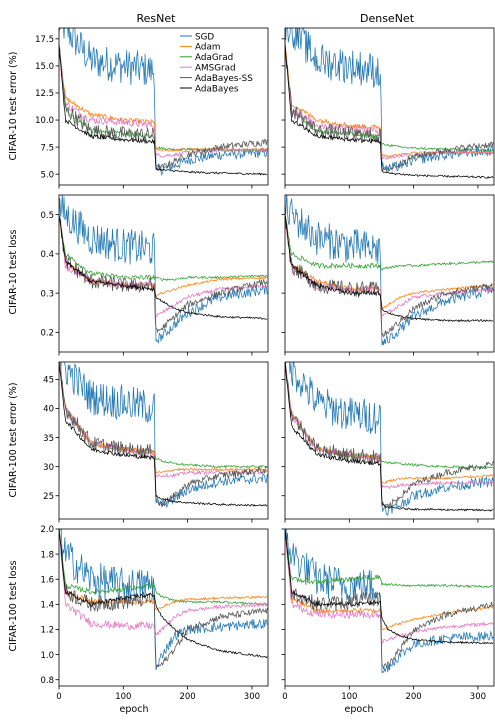  Describe the element at coordinates (47, 255) in the screenshot. I see `y-tick-label: 0.4` at that location.